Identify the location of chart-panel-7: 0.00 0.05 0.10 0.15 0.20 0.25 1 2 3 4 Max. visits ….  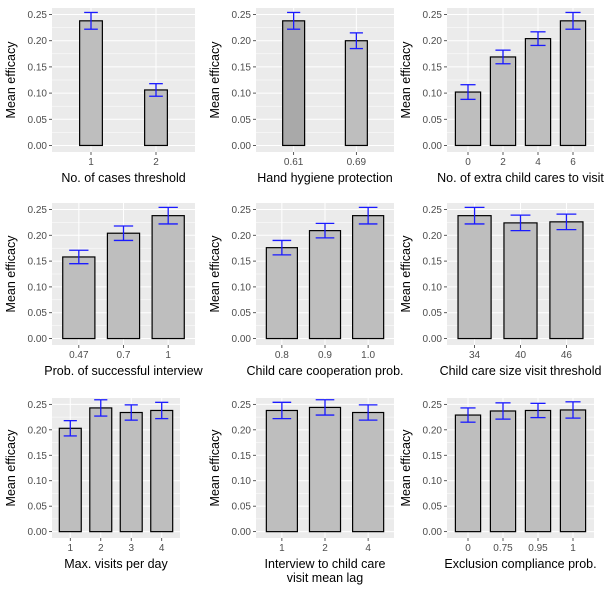
(92, 484).